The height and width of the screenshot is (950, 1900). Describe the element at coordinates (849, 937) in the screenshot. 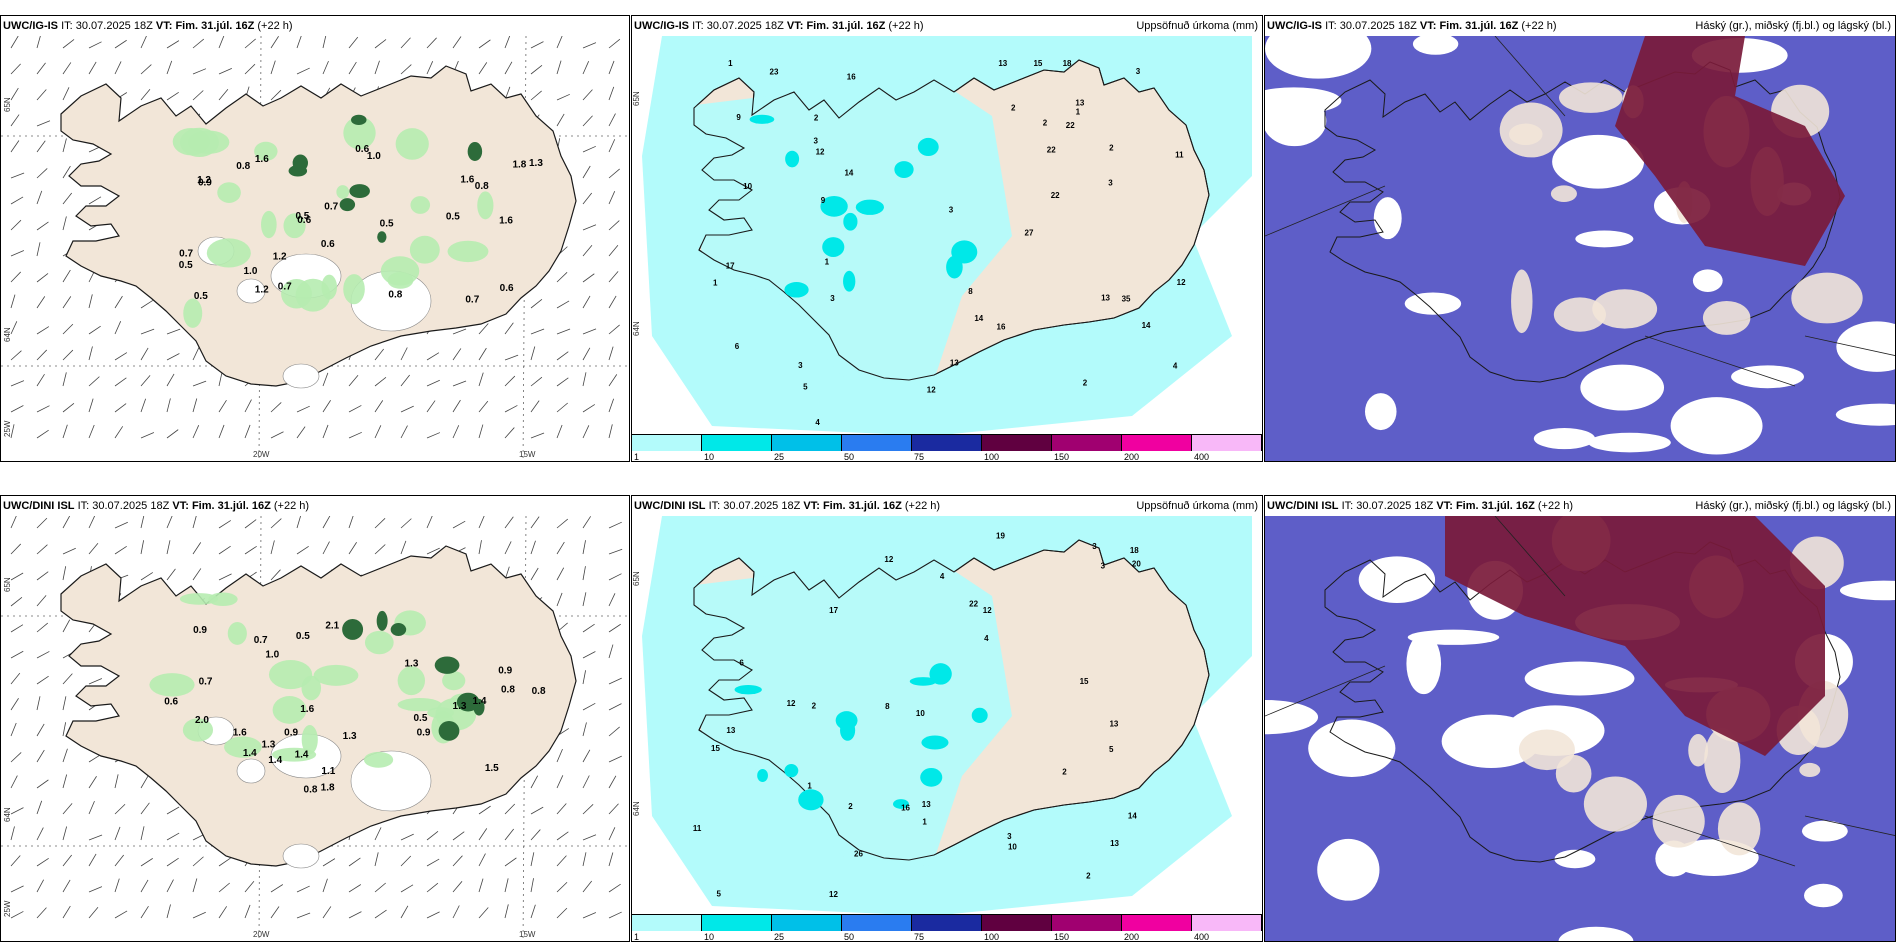

I see `colorbar-label: 50` at that location.